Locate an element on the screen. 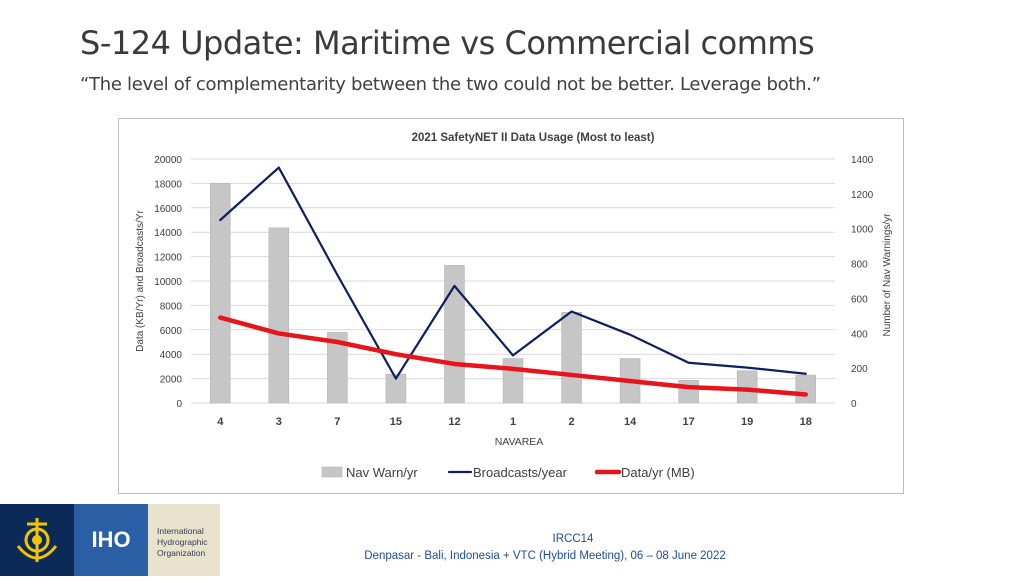 The height and width of the screenshot is (581, 1024). y2-tick-label: 800 is located at coordinates (859, 265).